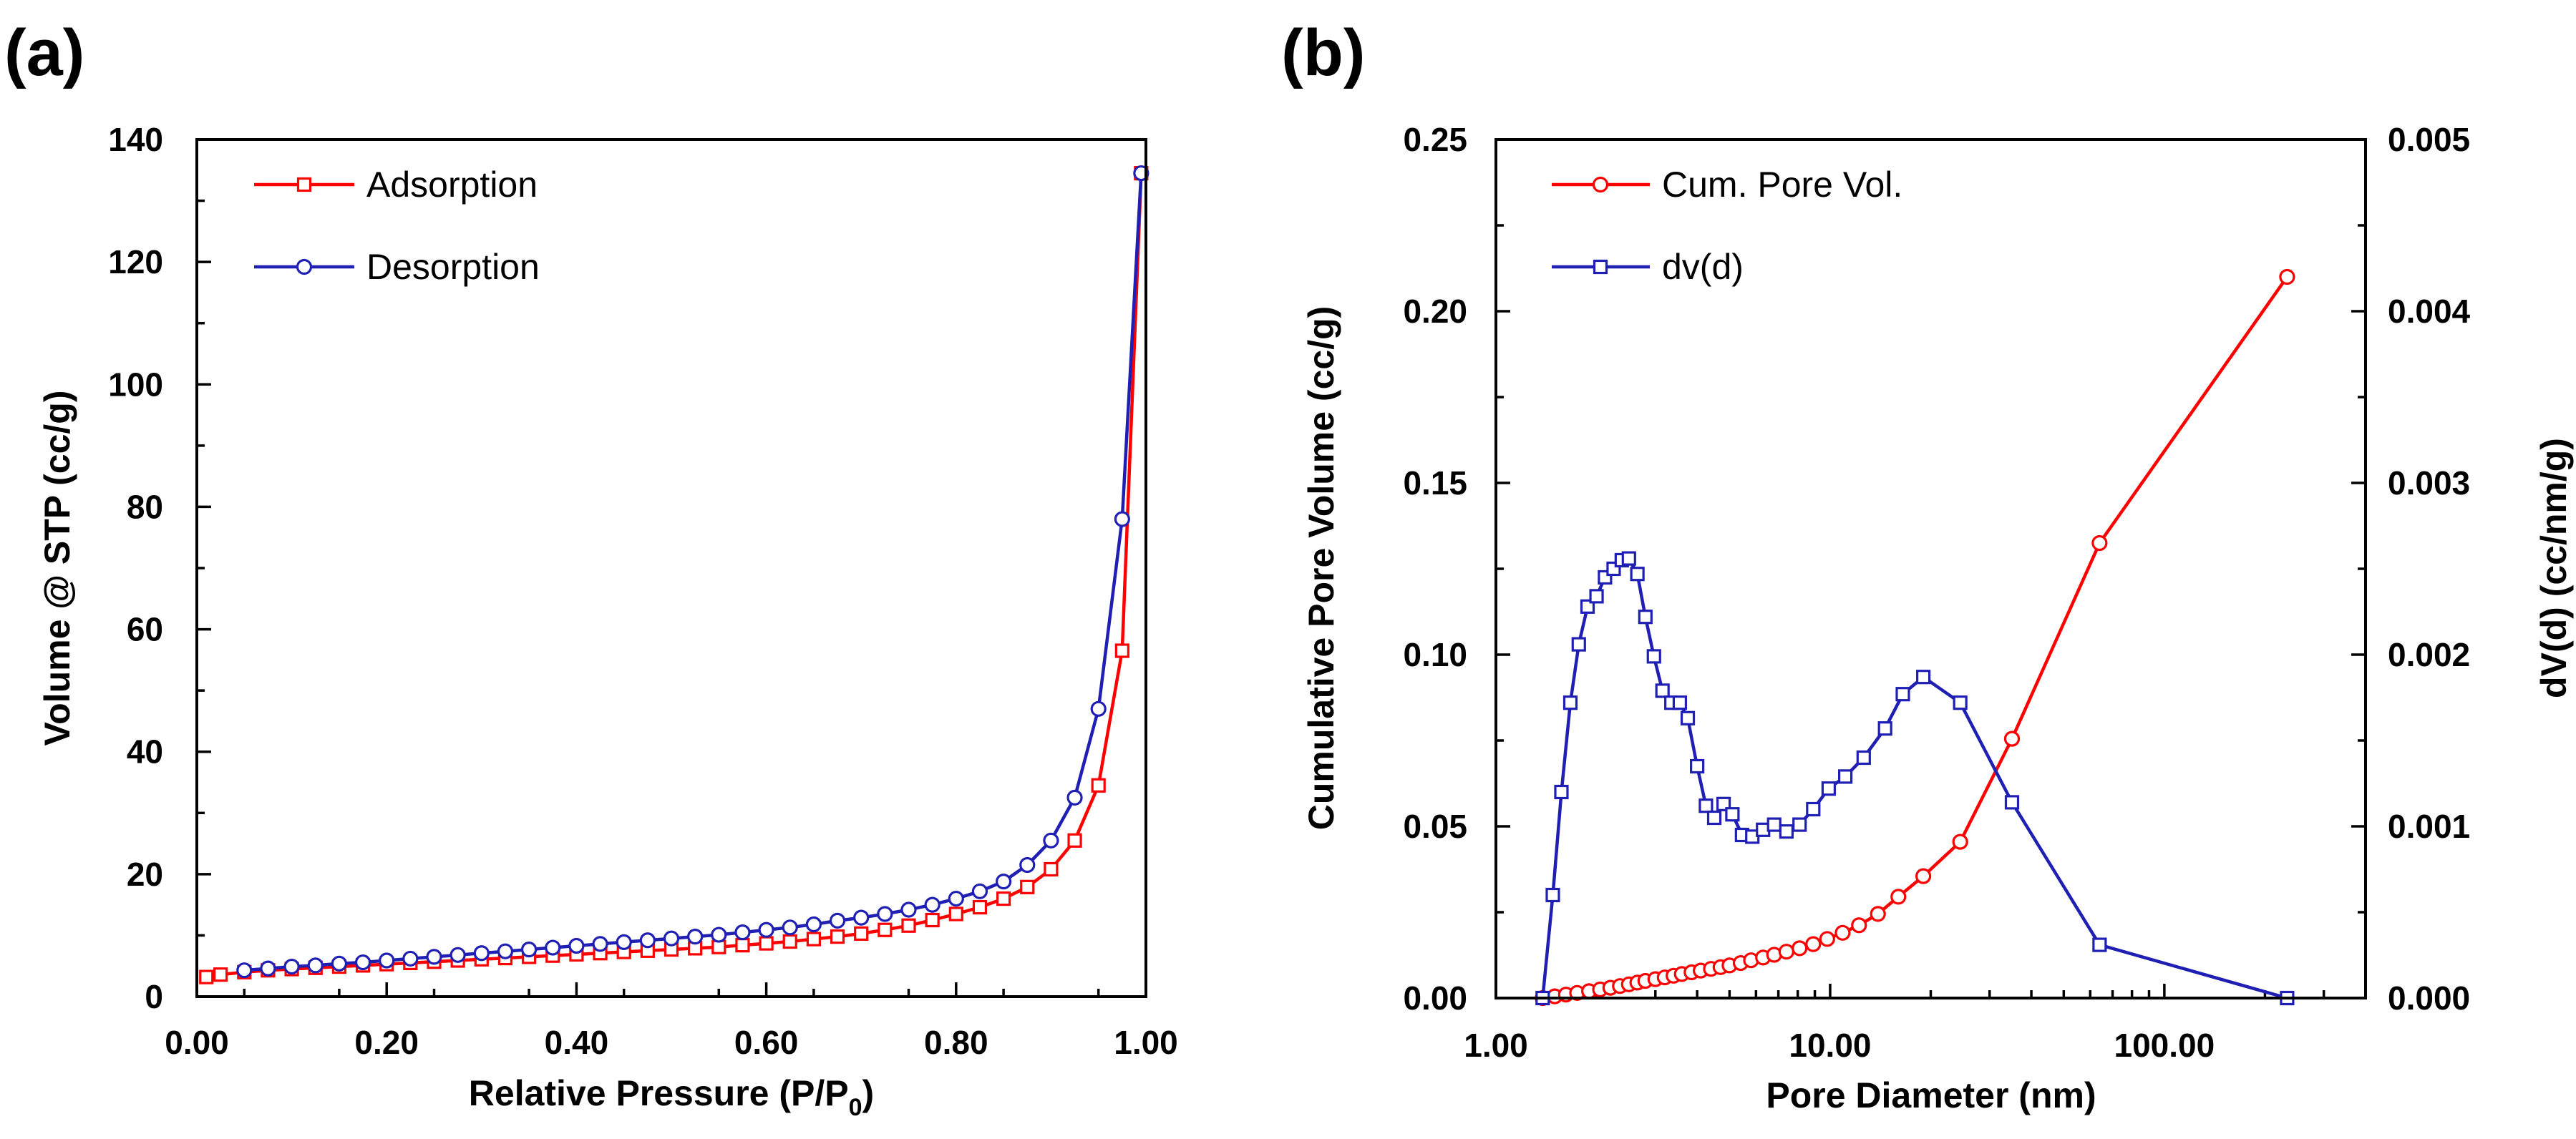 The width and height of the screenshot is (2576, 1139). What do you see at coordinates (766, 1042) in the screenshot?
I see `panel-a-x-tick-label: 0.60` at bounding box center [766, 1042].